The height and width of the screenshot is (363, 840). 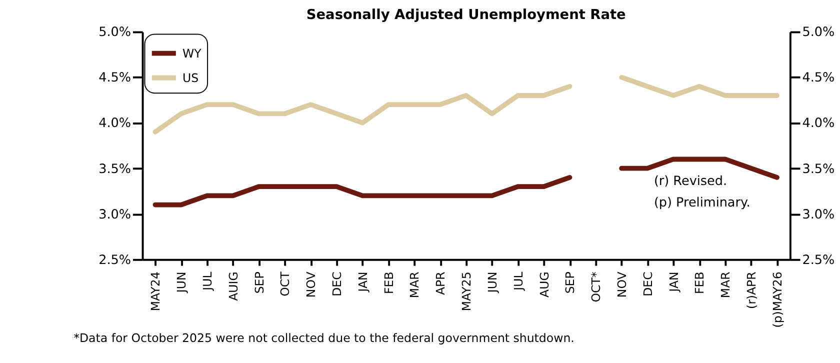 I want to click on y2-tick-label: 4.0%, so click(x=818, y=124).